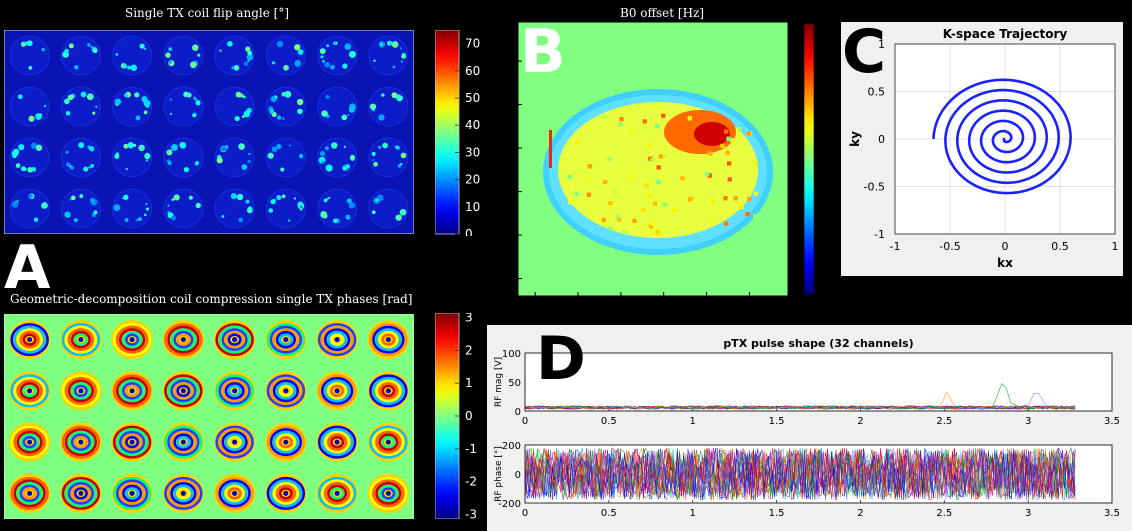  What do you see at coordinates (504, 61) in the screenshot?
I see `y-tick-label: 10` at bounding box center [504, 61].